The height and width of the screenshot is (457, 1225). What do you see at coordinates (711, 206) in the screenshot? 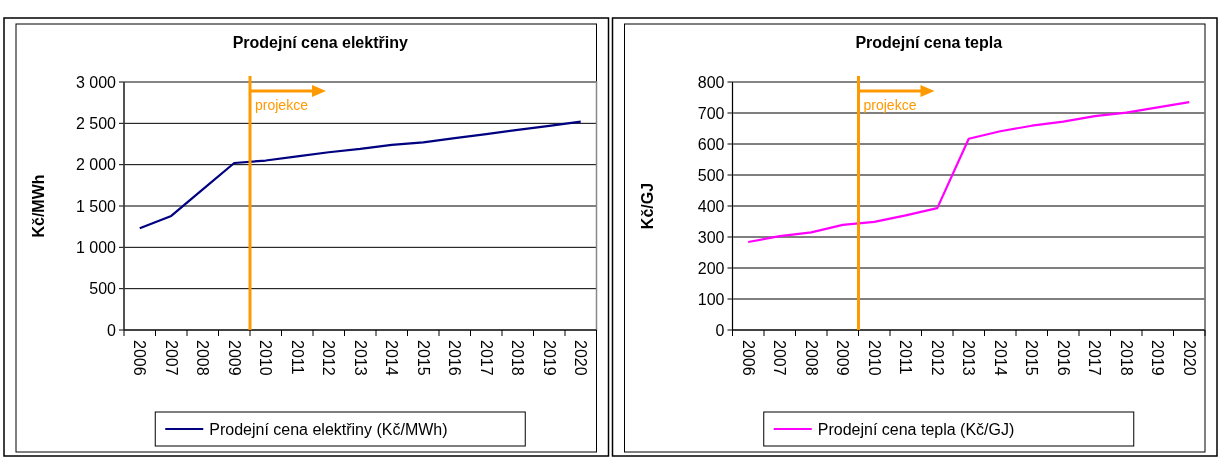
I see `y-tick-label: 400` at bounding box center [711, 206].